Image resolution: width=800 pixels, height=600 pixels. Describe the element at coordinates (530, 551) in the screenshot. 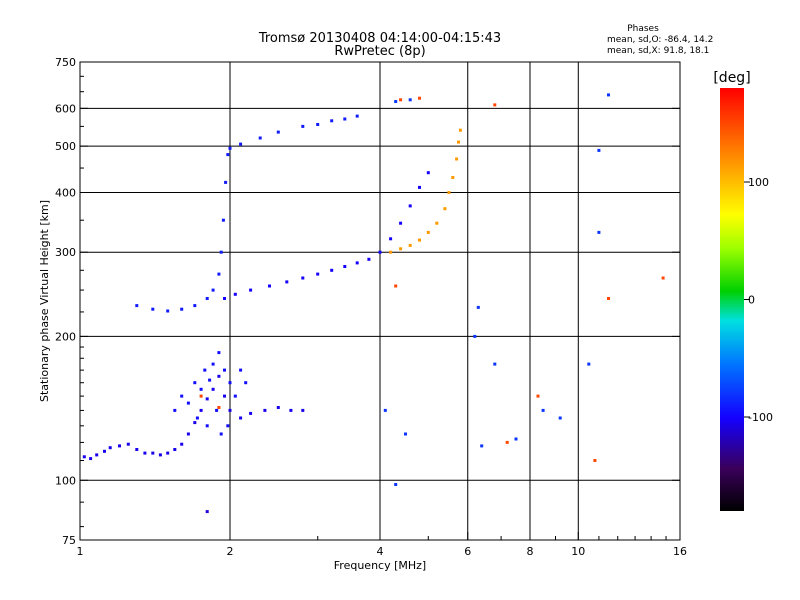

I see `x-tick-label: 8` at that location.